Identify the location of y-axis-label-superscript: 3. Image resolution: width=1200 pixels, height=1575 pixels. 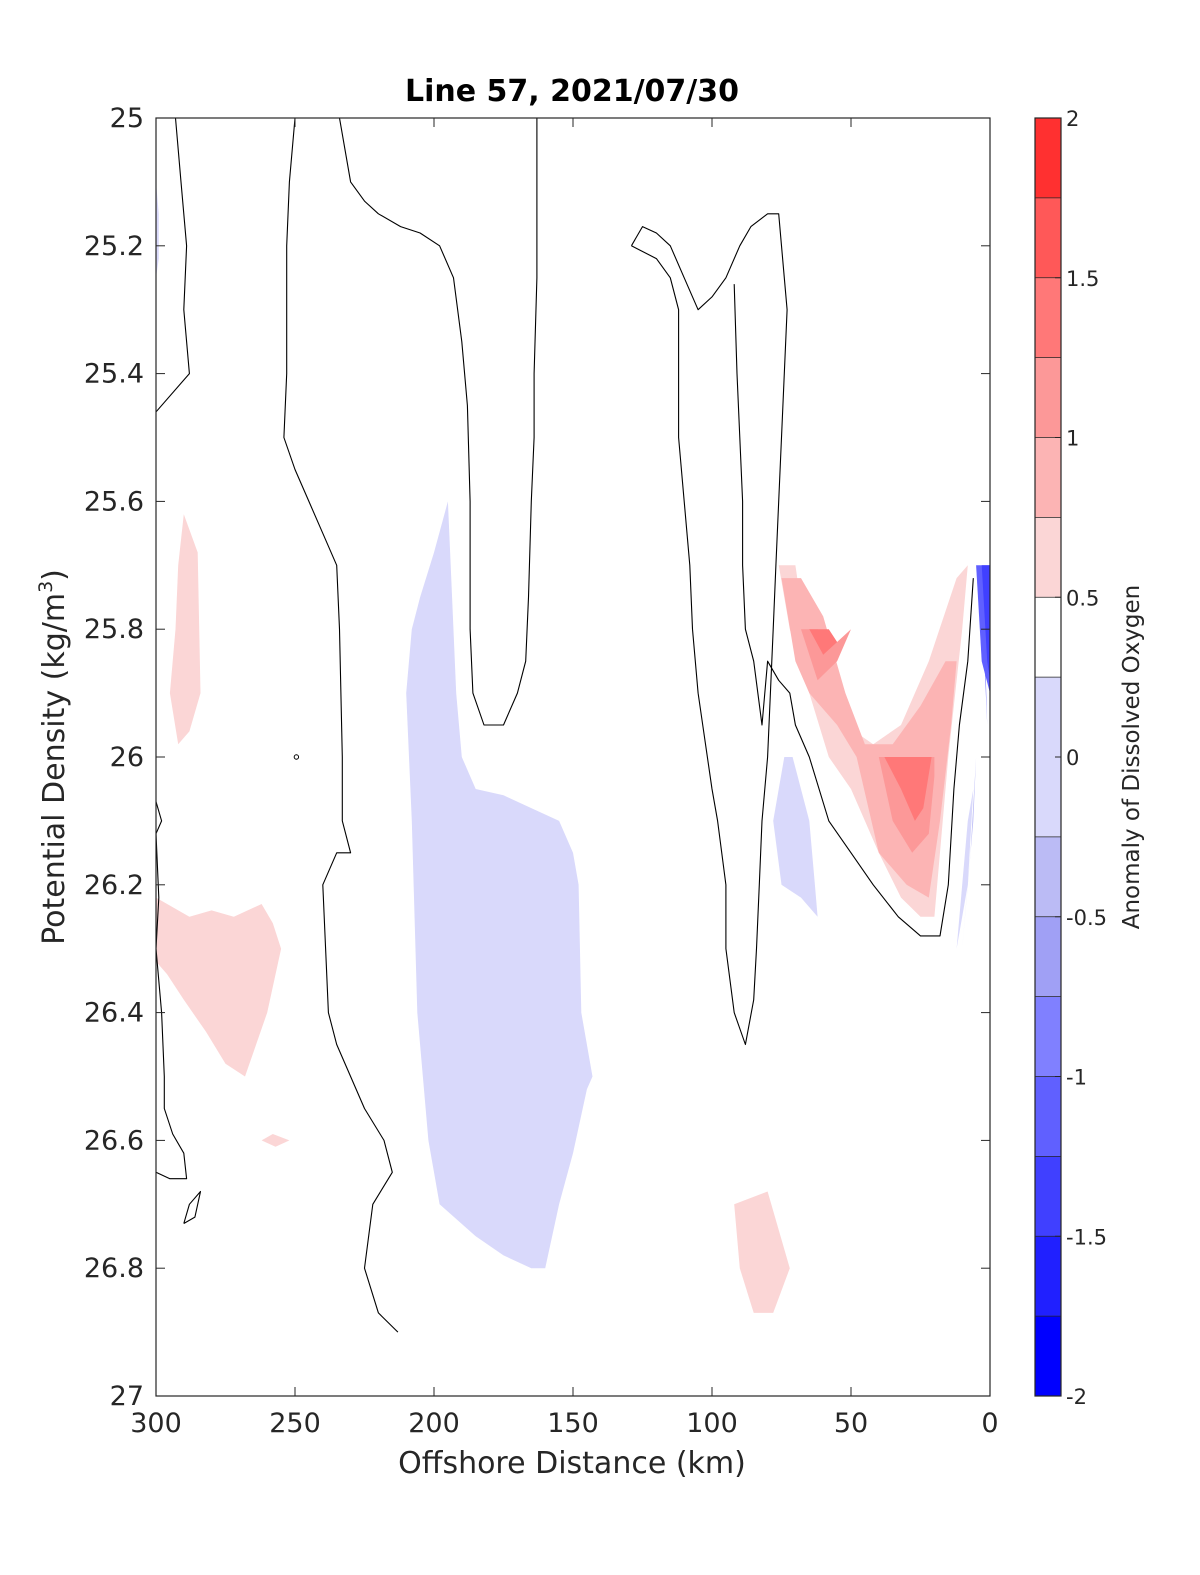
(46, 587).